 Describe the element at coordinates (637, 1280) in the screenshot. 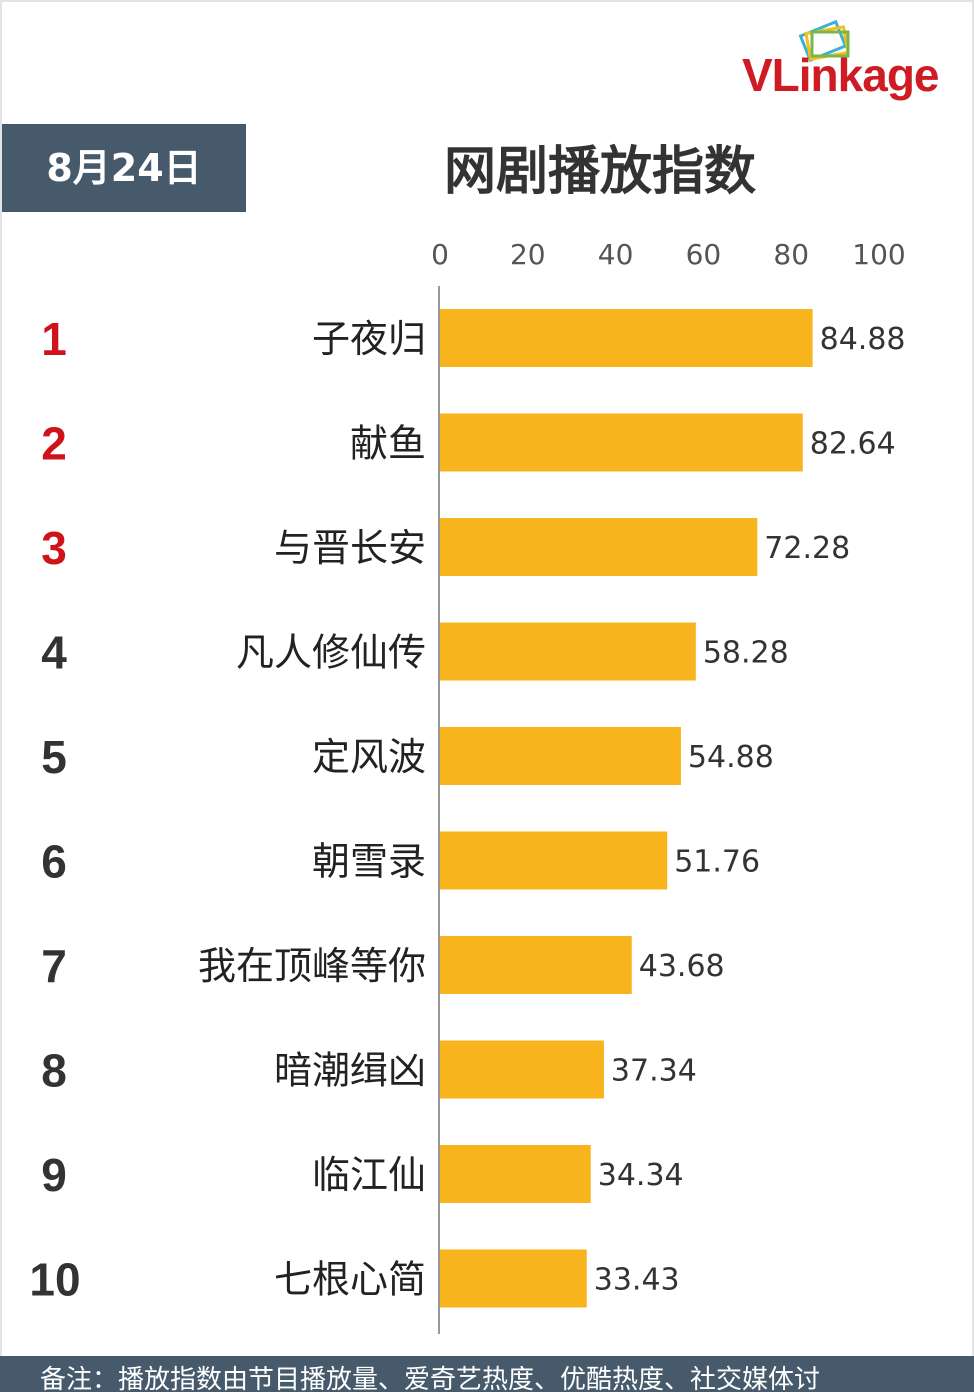

I see `value-label: 33.43` at that location.